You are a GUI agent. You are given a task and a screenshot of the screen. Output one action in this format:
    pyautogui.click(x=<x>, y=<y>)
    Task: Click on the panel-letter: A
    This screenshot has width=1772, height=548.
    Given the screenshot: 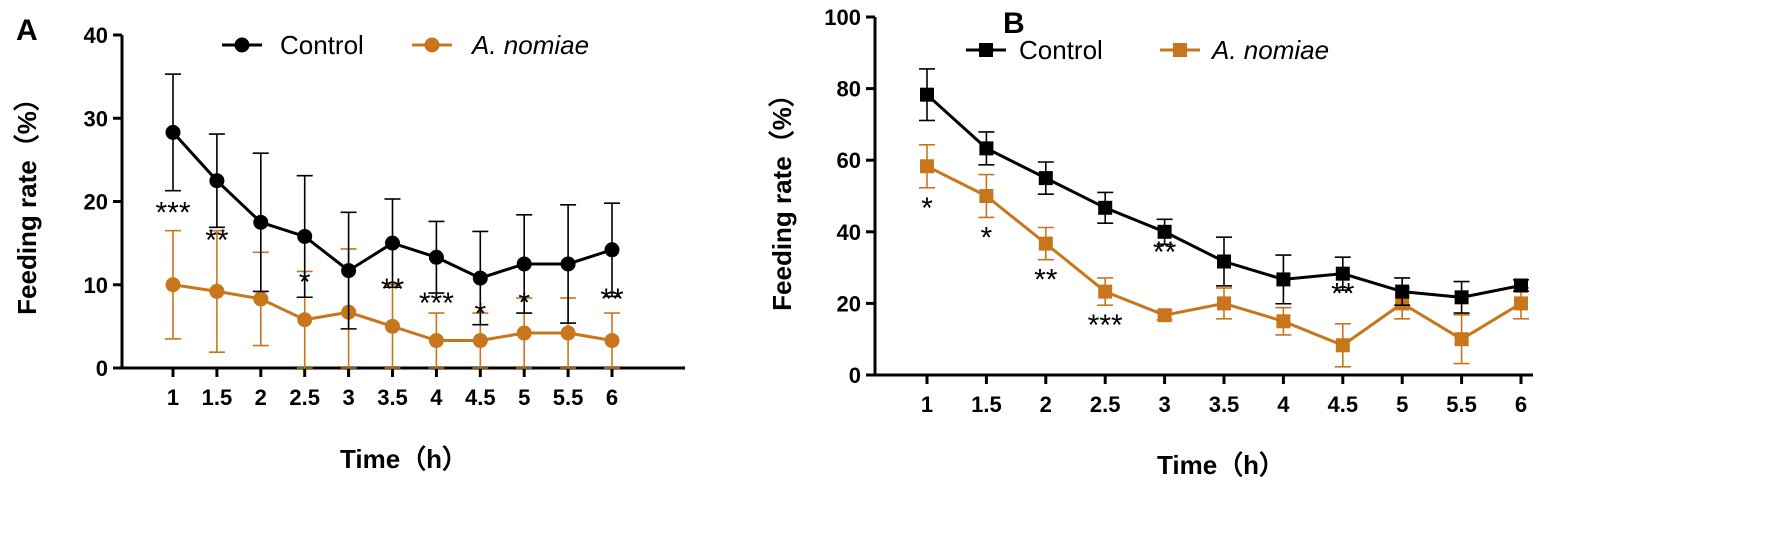 What is the action you would take?
    pyautogui.click(x=27, y=30)
    